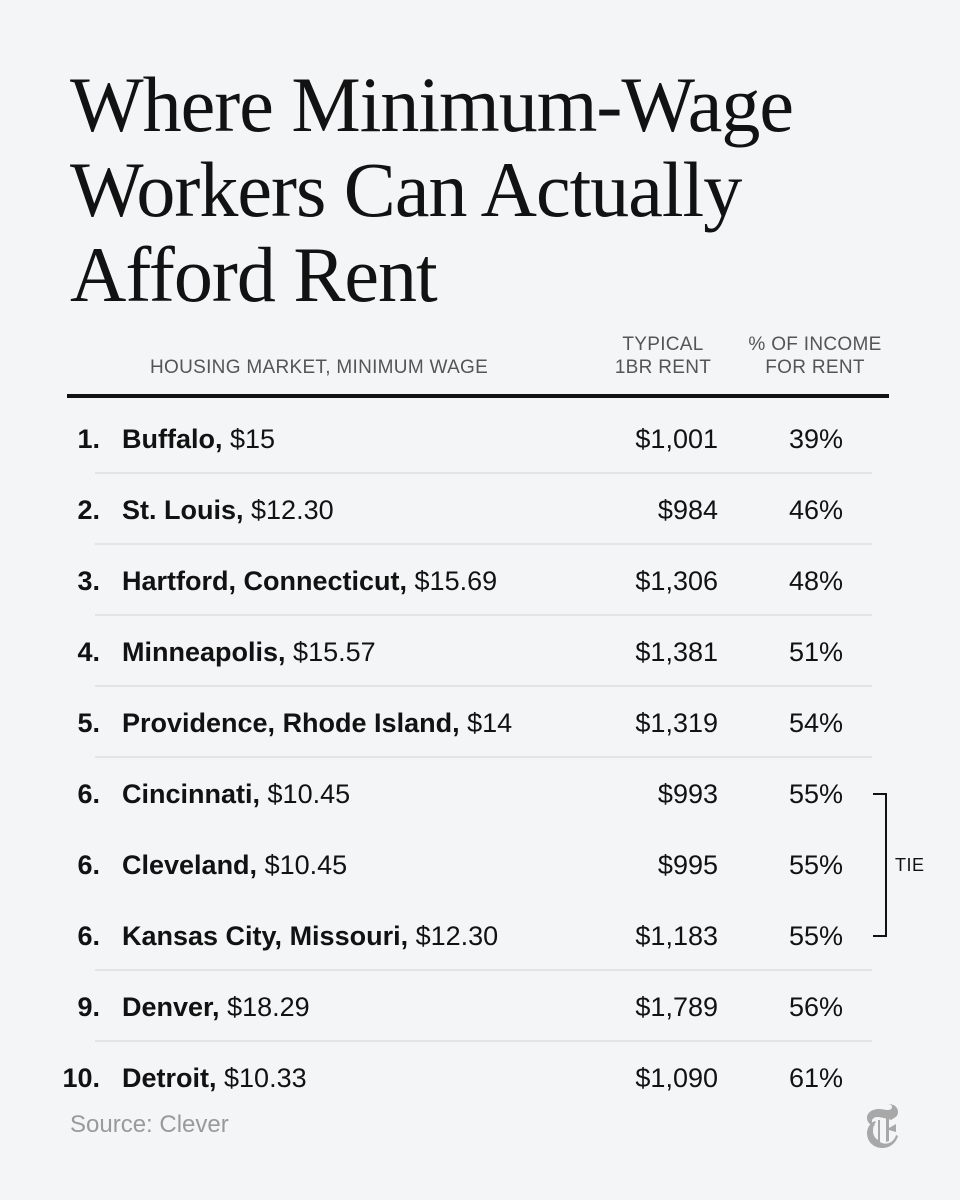 The height and width of the screenshot is (1200, 960). What do you see at coordinates (254, 274) in the screenshot?
I see `title-line-3: Afford Rent` at bounding box center [254, 274].